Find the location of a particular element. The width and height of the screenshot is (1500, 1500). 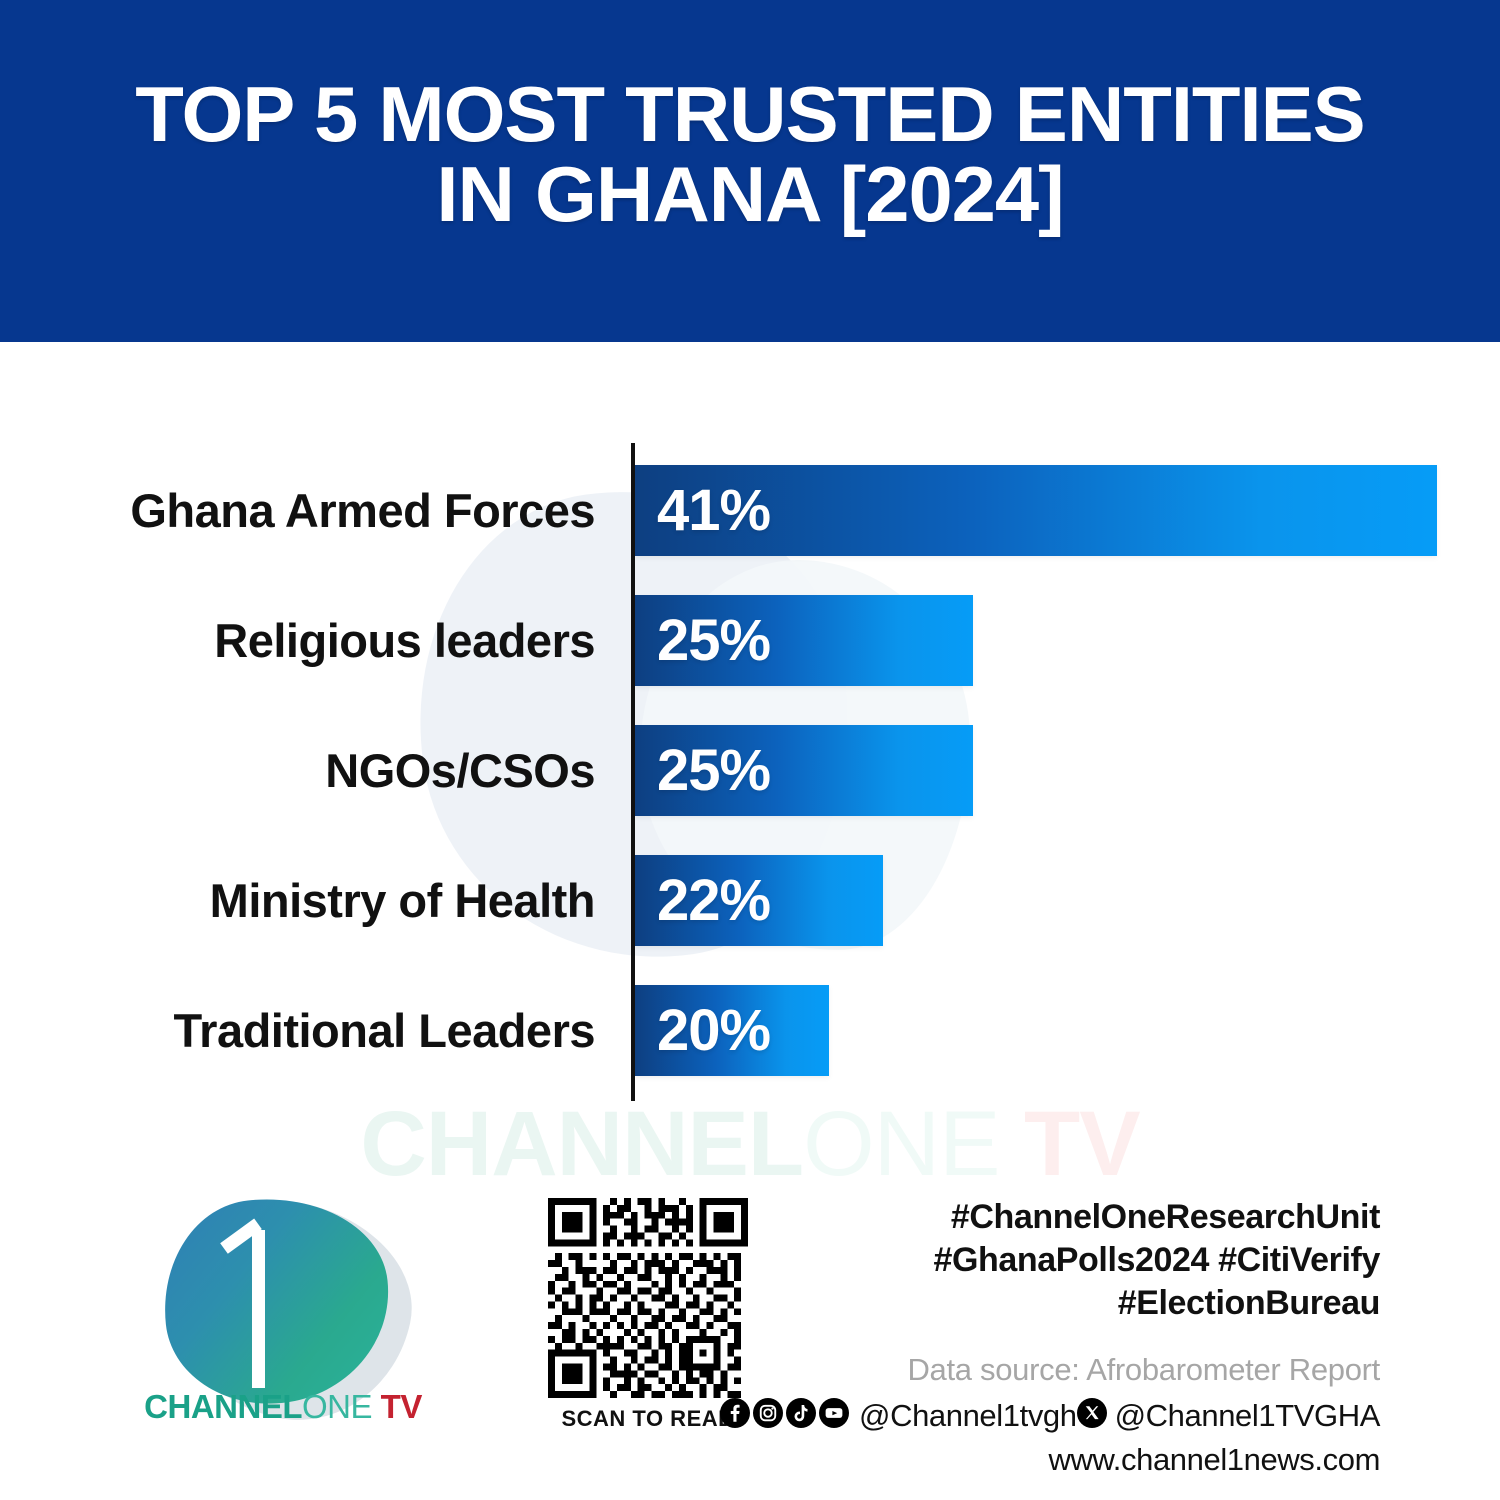

bar-value-label: 20% is located at coordinates (714, 1030).